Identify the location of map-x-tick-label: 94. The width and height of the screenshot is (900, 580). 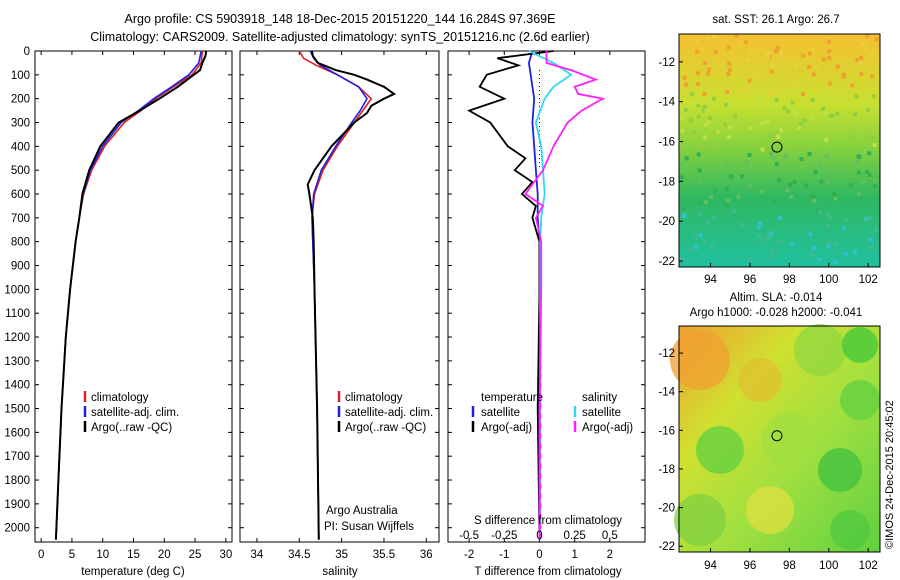
(710, 280).